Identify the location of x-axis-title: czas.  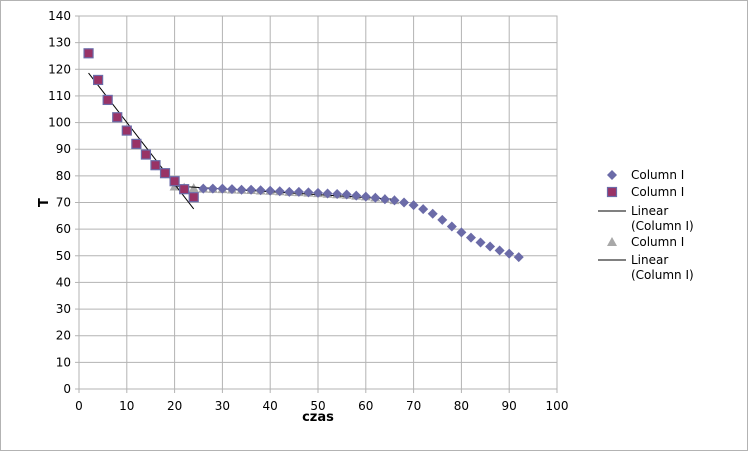
(318, 417).